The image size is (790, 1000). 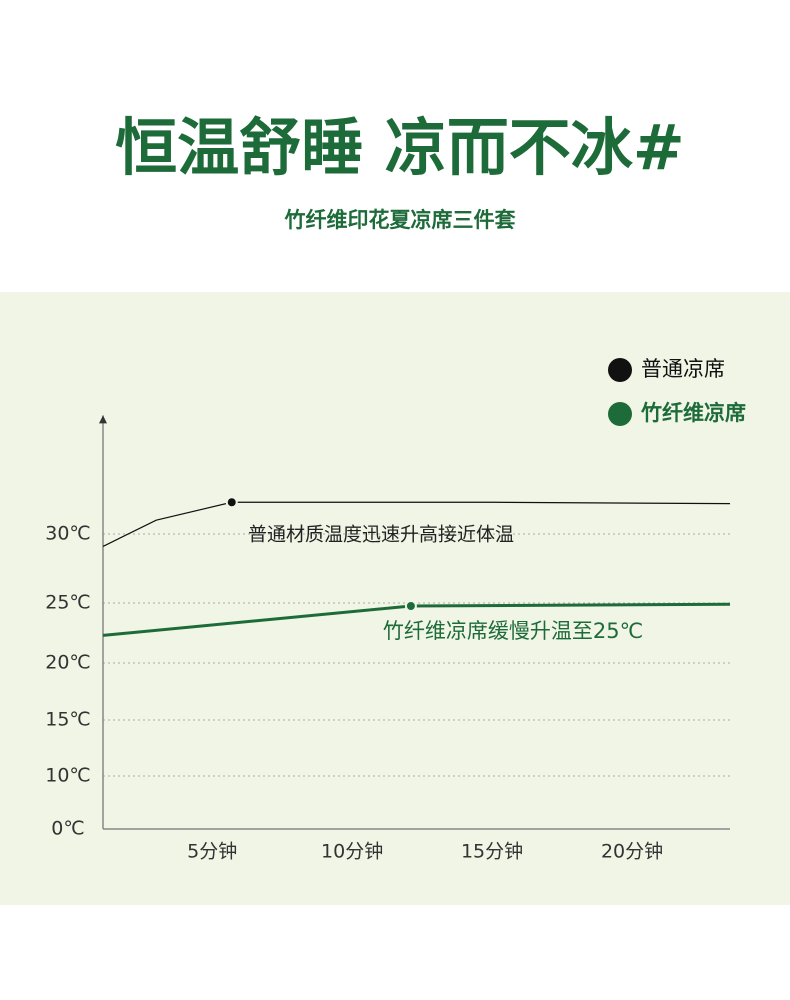 I want to click on x-tick-label: 5分钟, so click(x=212, y=852).